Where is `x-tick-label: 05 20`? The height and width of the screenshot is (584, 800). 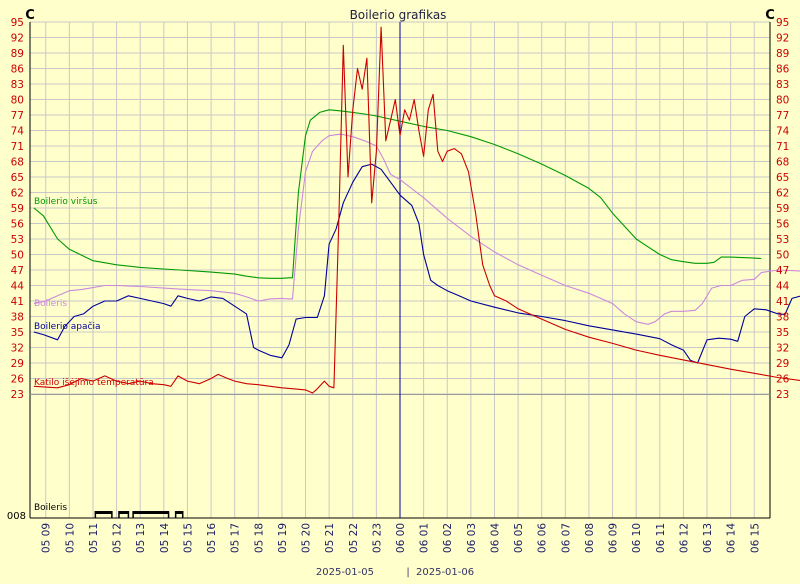
x-tick-label: 05 20 is located at coordinates (307, 538).